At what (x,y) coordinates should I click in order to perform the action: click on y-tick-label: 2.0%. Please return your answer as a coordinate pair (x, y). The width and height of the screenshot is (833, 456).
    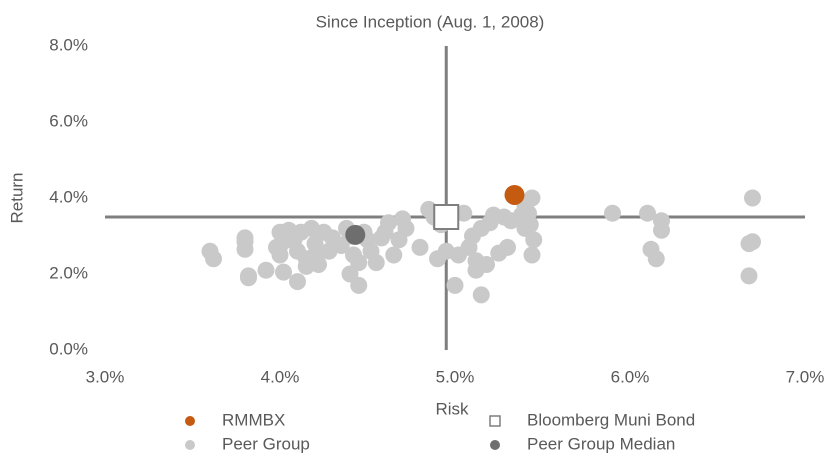
    Looking at the image, I should click on (68, 272).